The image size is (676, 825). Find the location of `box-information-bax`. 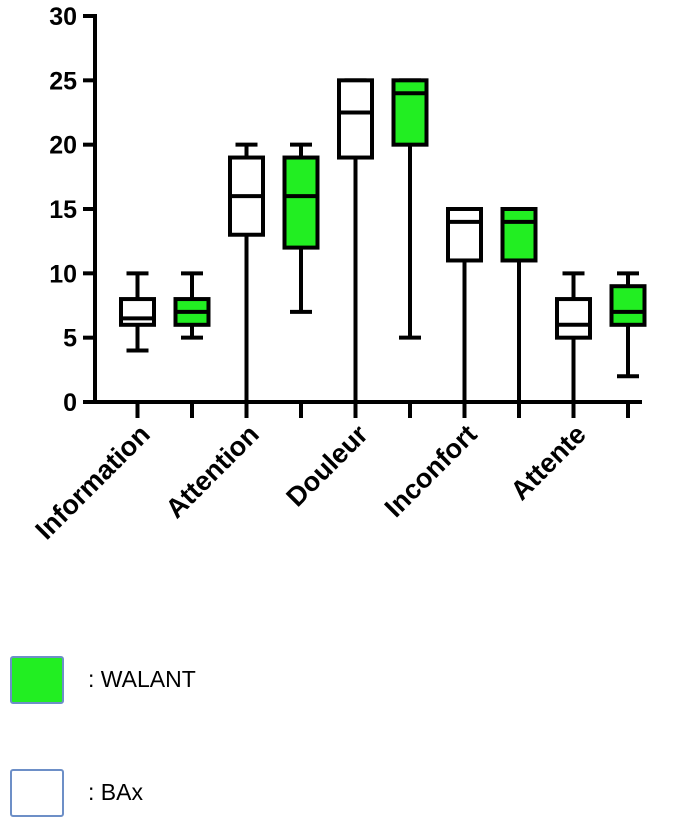

box-information-bax is located at coordinates (137, 312).